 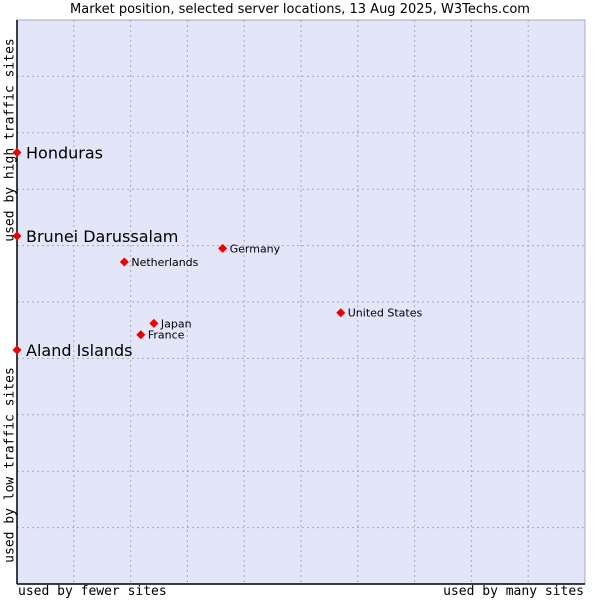 I want to click on marker-honduras, so click(x=17, y=153).